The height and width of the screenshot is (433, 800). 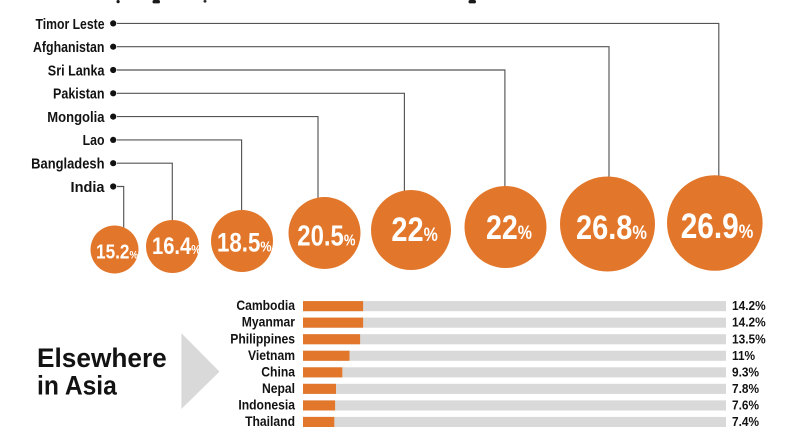 I want to click on svg-text: Sri Lanka, so click(x=76, y=69).